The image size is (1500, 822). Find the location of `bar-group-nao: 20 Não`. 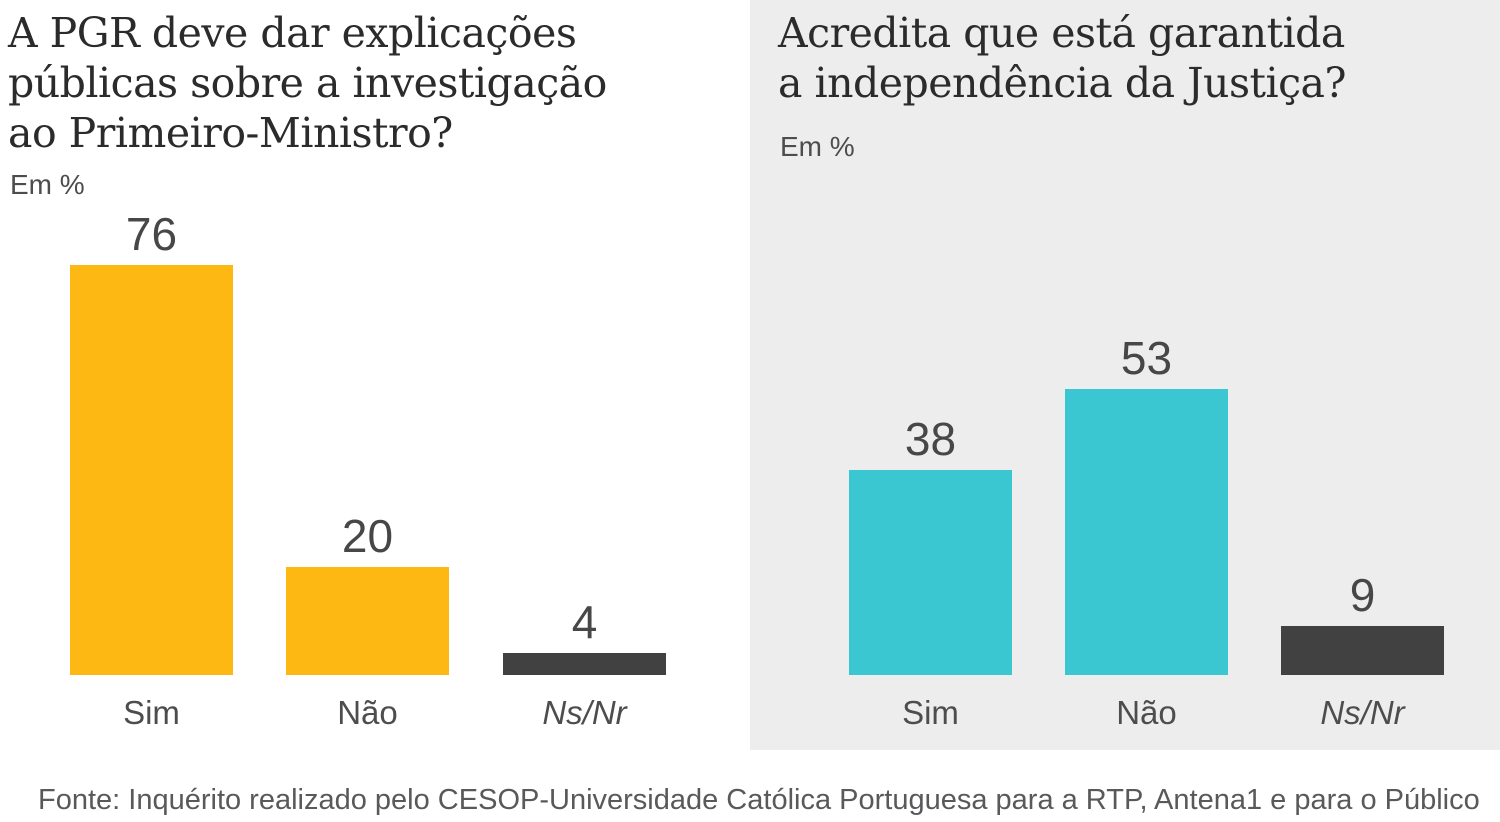

bar-group-nao: 20 Não is located at coordinates (367, 620).